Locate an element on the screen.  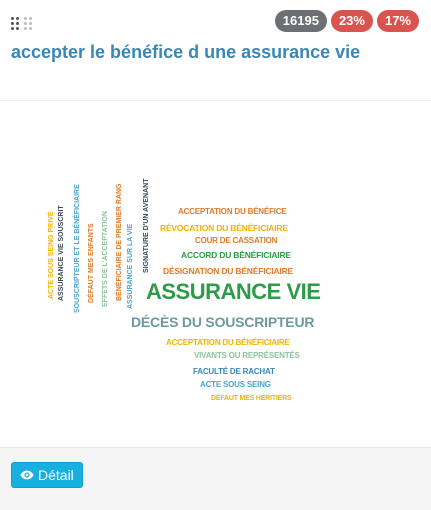
card-title: accepter le bénéfice d une assurance vie is located at coordinates (186, 52).